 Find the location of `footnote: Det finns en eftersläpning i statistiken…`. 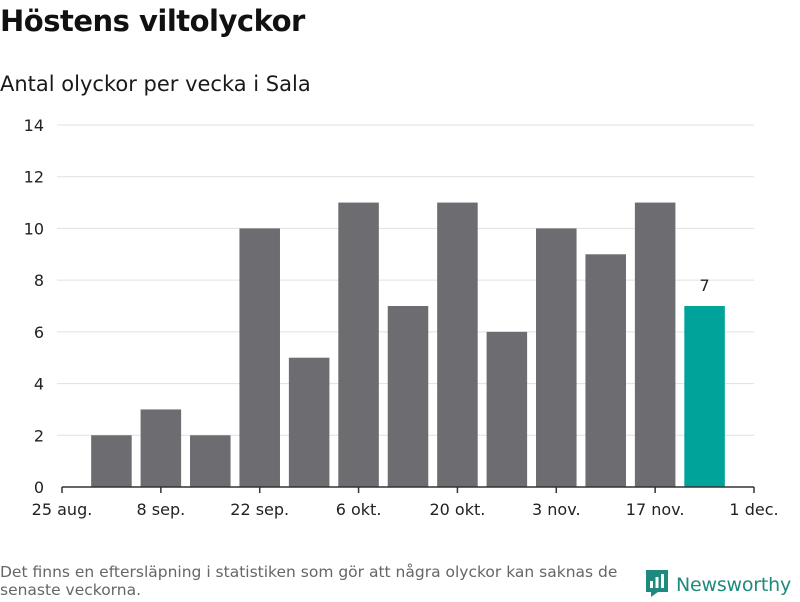

footnote: Det finns en eftersläpning i statistiken… is located at coordinates (309, 581).